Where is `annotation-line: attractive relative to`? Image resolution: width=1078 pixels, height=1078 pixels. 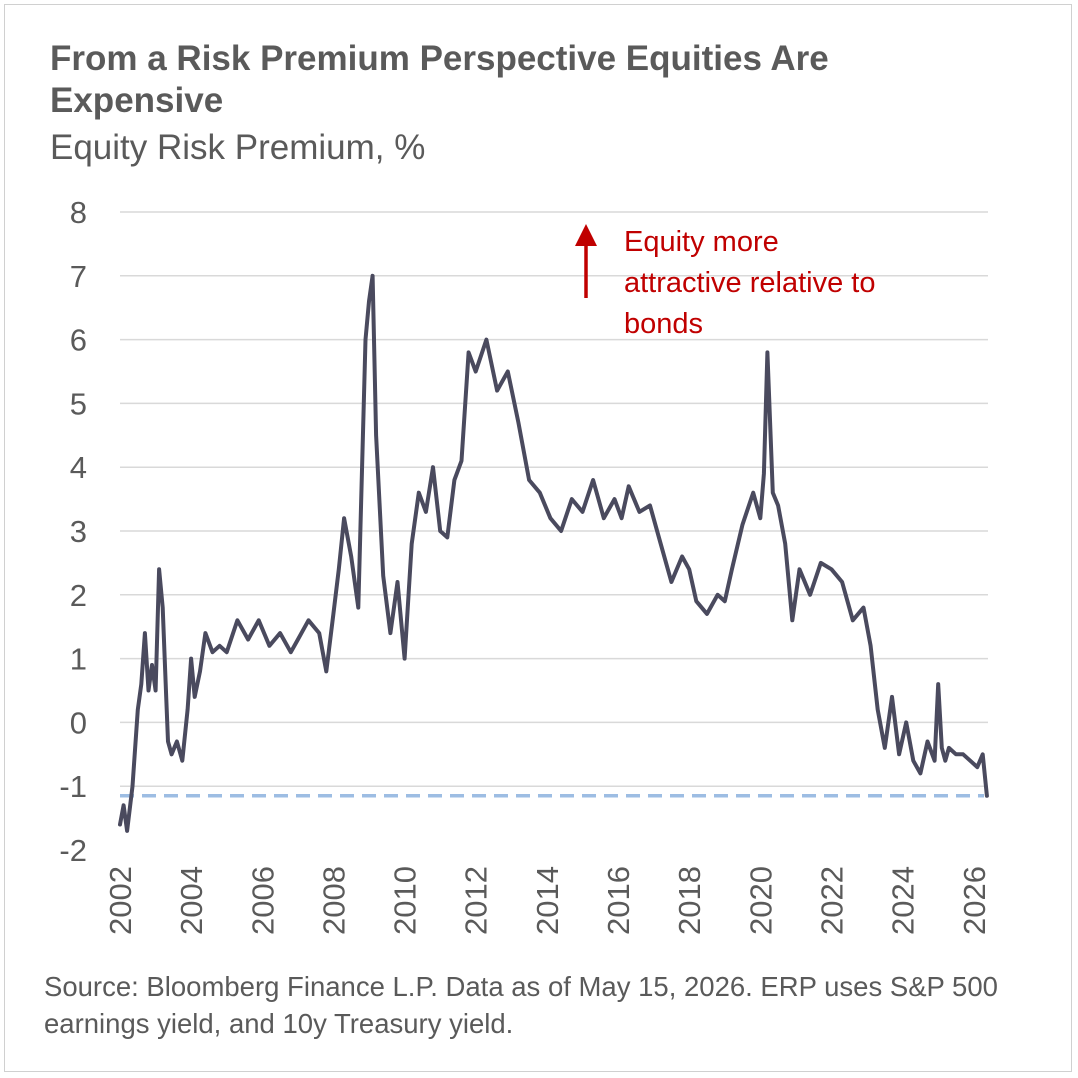
annotation-line: attractive relative to is located at coordinates (750, 283).